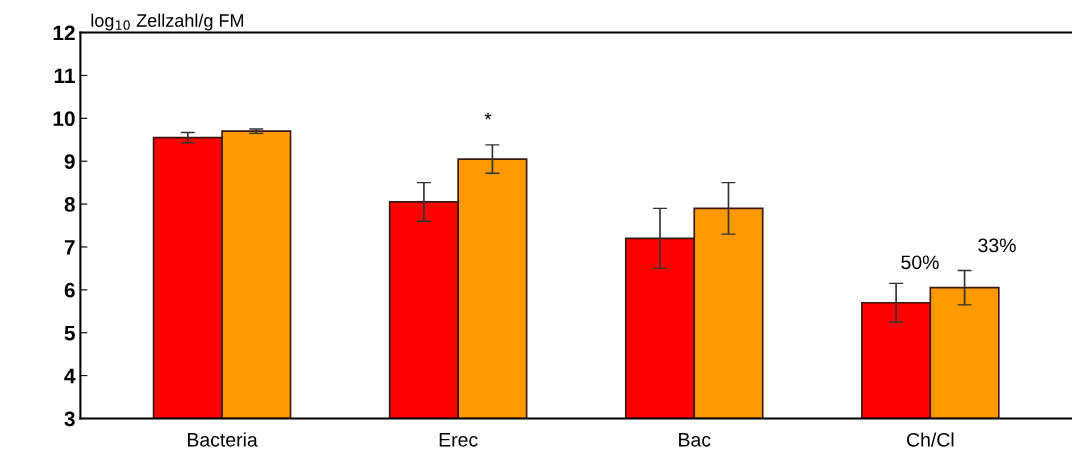 This screenshot has height=465, width=1072. Describe the element at coordinates (458, 440) in the screenshot. I see `x-tick-label: Erec` at that location.